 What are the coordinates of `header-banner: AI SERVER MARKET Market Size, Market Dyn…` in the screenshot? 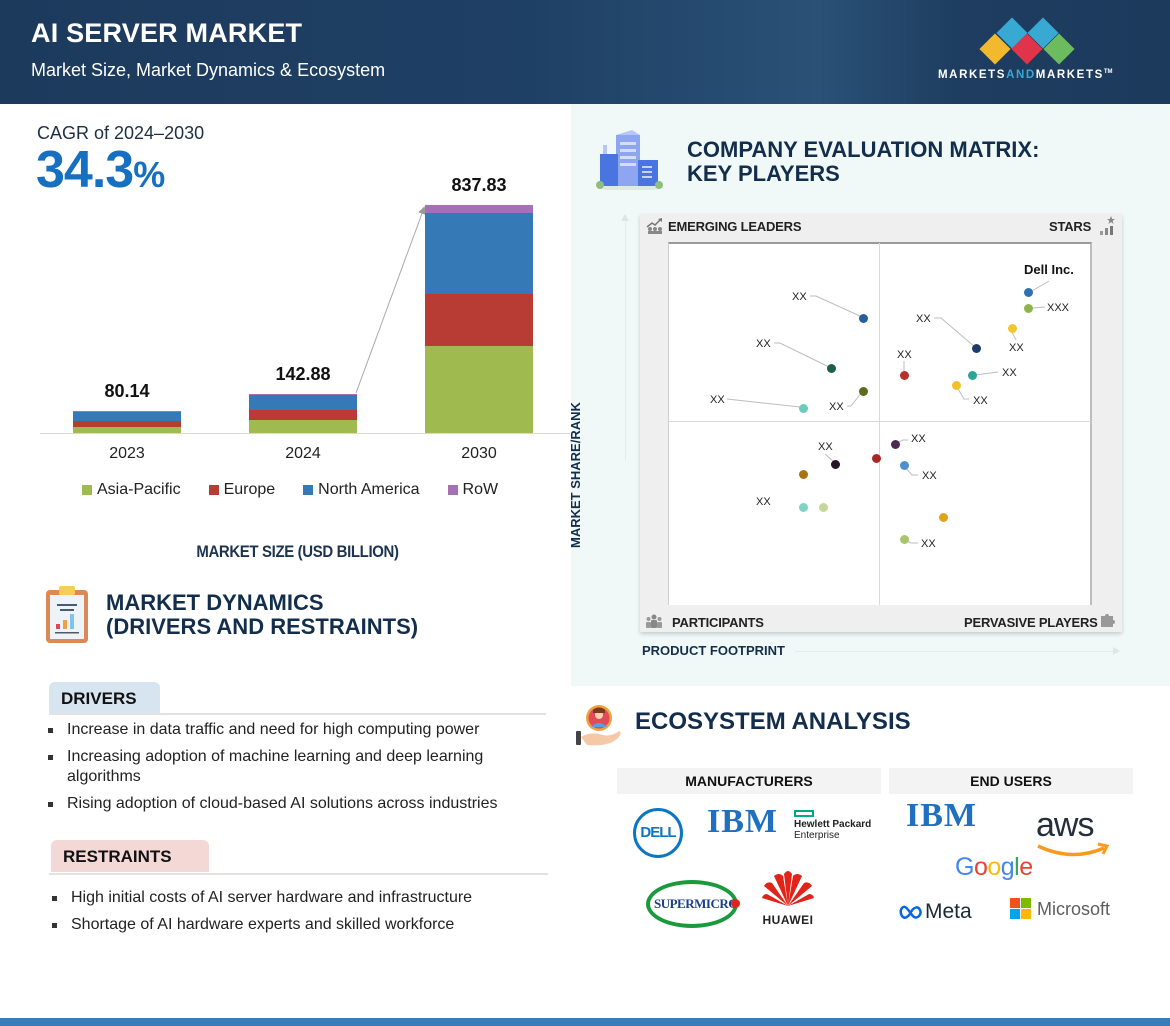 It's located at (585, 52).